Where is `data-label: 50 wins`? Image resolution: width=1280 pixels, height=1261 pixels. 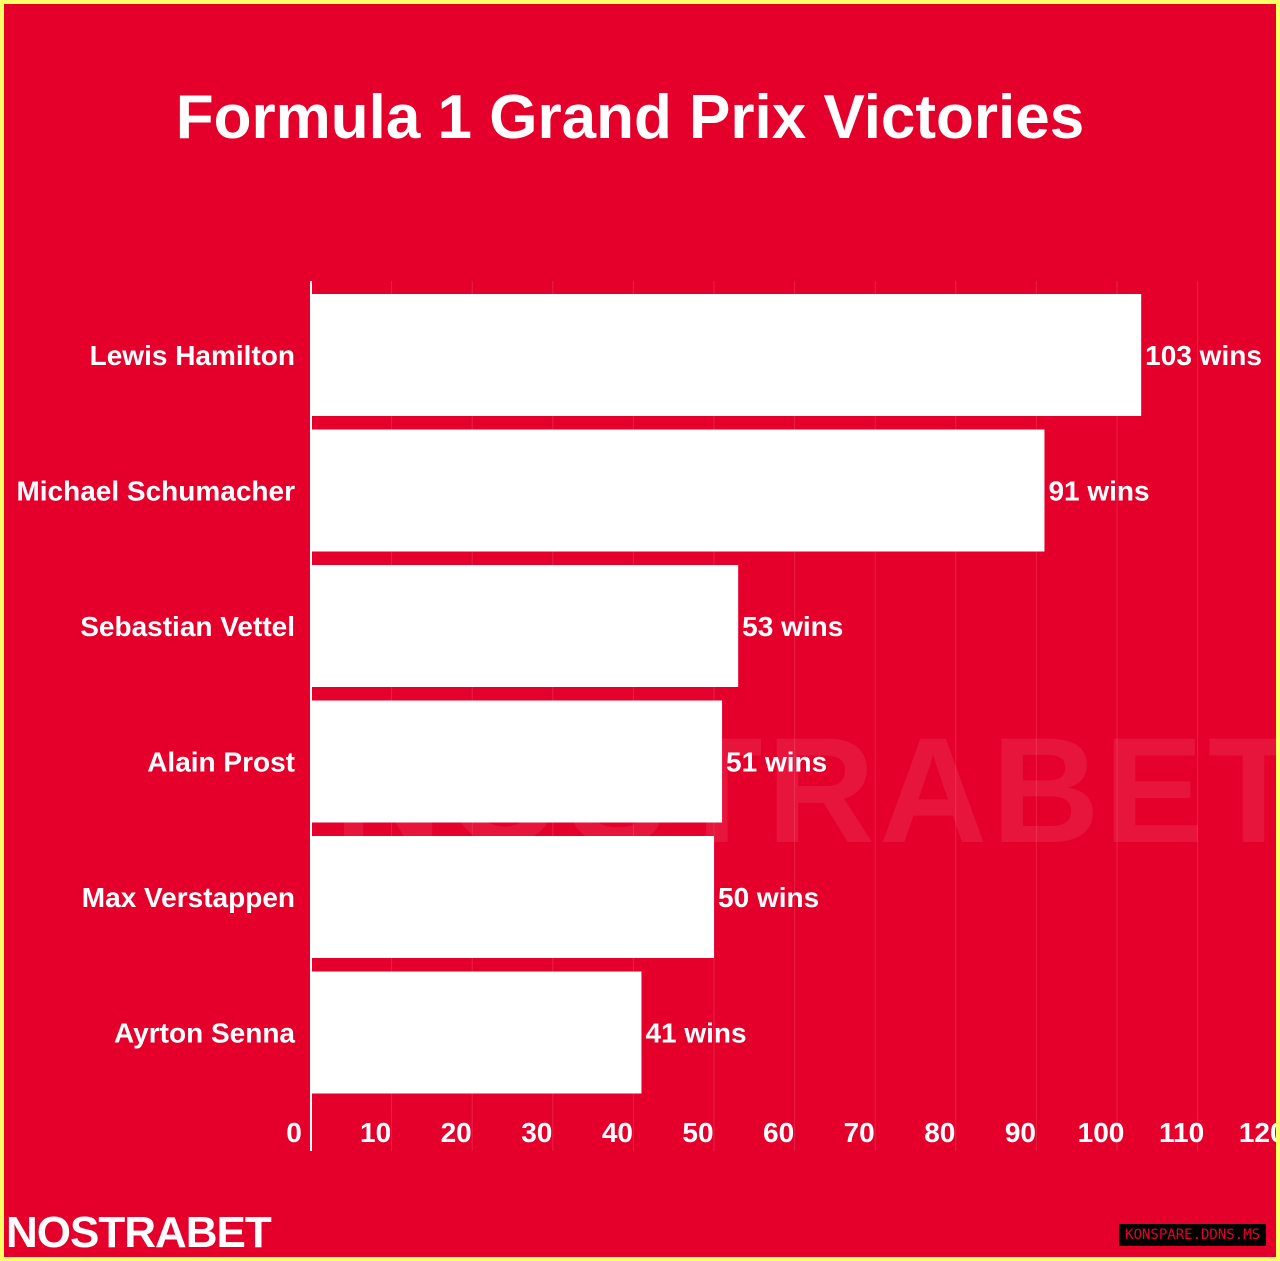
data-label: 50 wins is located at coordinates (768, 897).